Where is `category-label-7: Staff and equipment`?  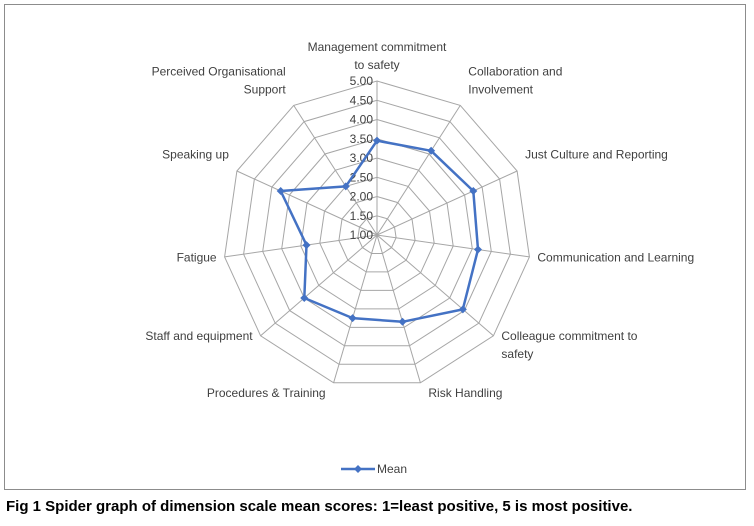 category-label-7: Staff and equipment is located at coordinates (199, 336).